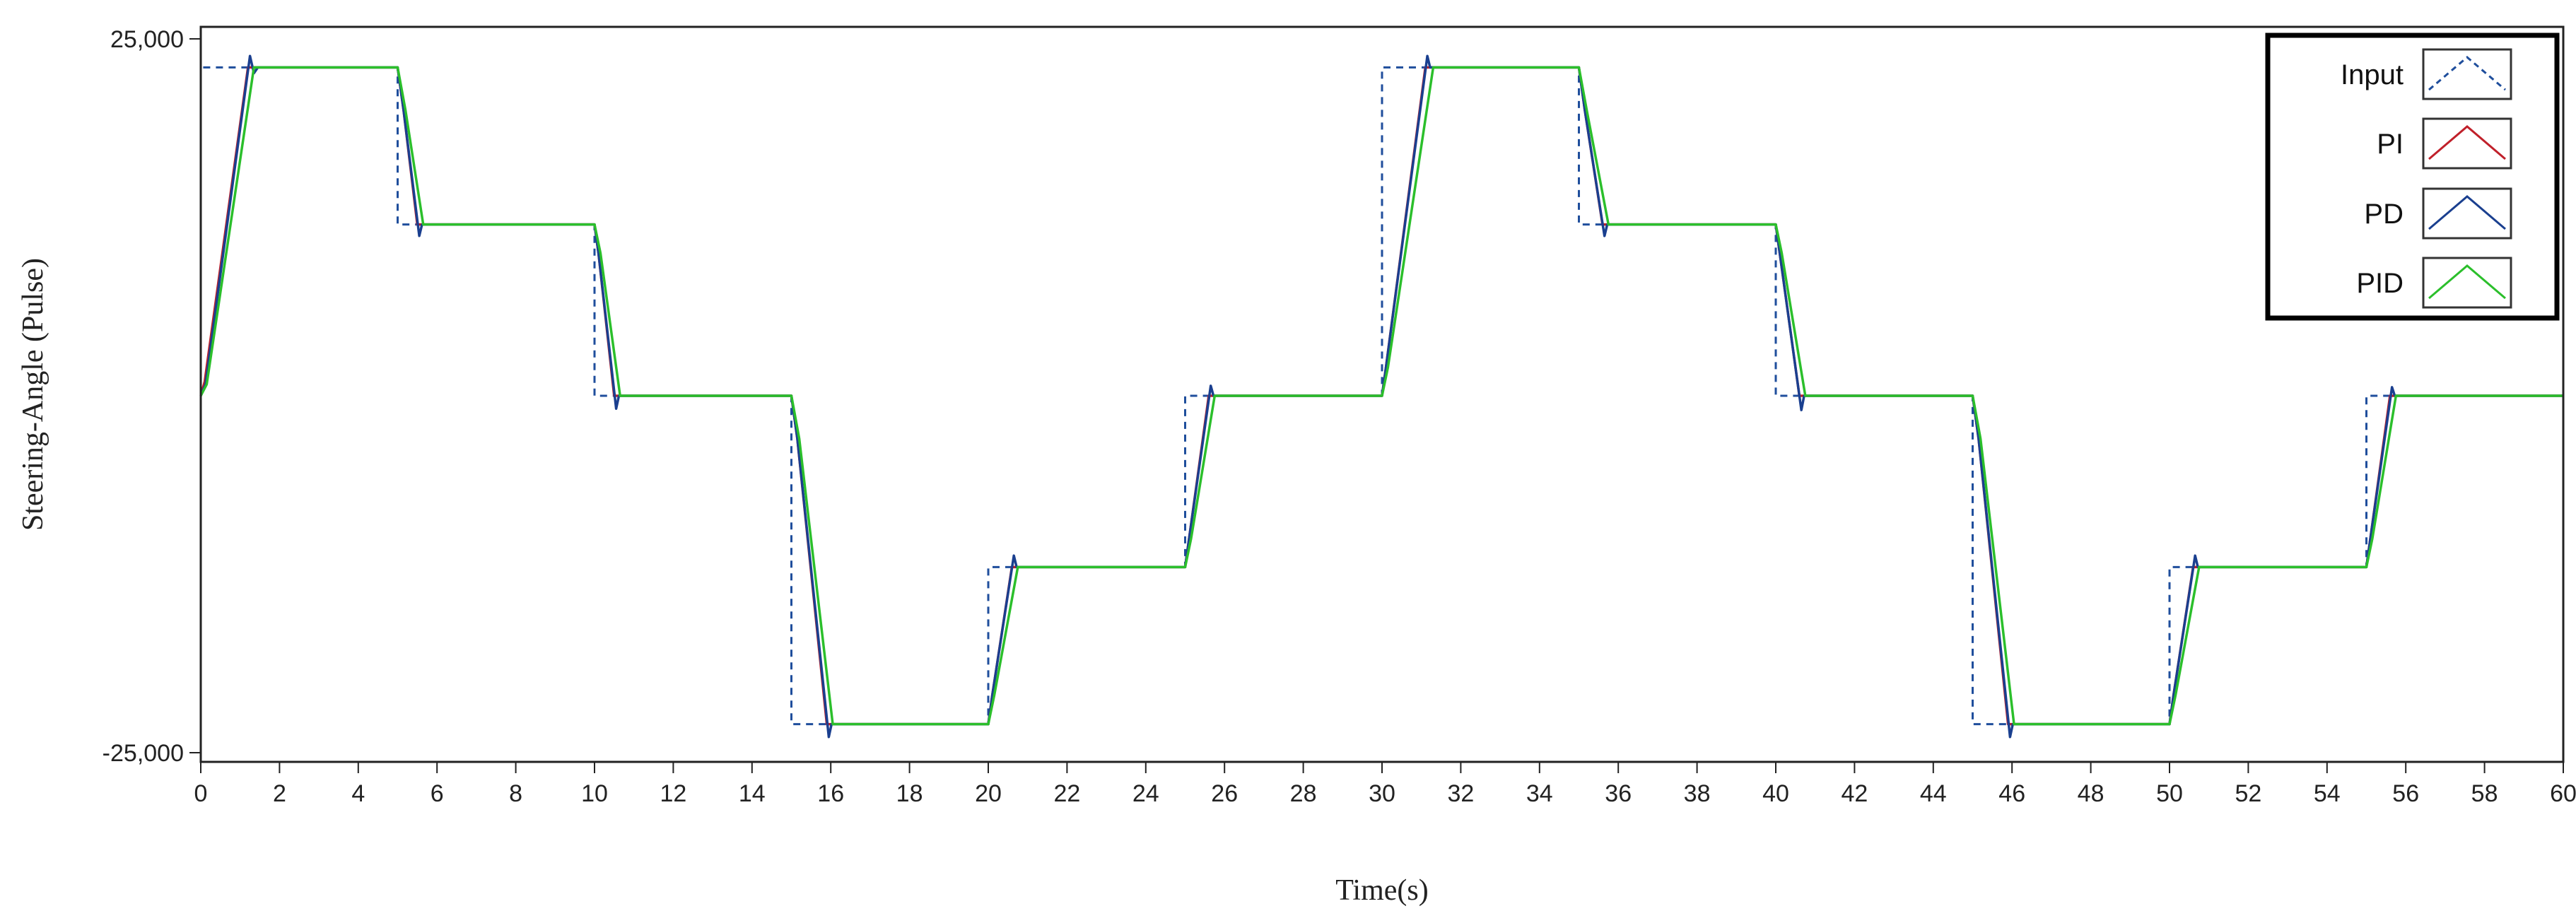 This screenshot has height=911, width=2576. Describe the element at coordinates (673, 793) in the screenshot. I see `x-tick-label: 12` at that location.